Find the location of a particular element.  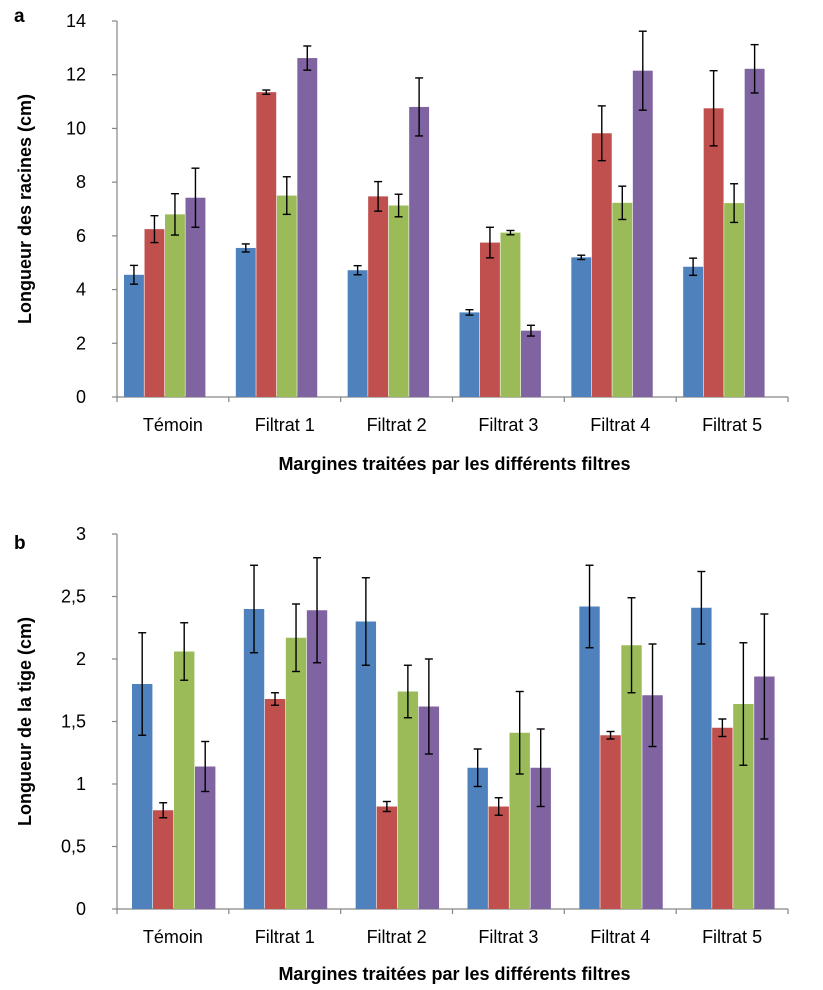

y-tick-label: 0,5 is located at coordinates (73, 847).